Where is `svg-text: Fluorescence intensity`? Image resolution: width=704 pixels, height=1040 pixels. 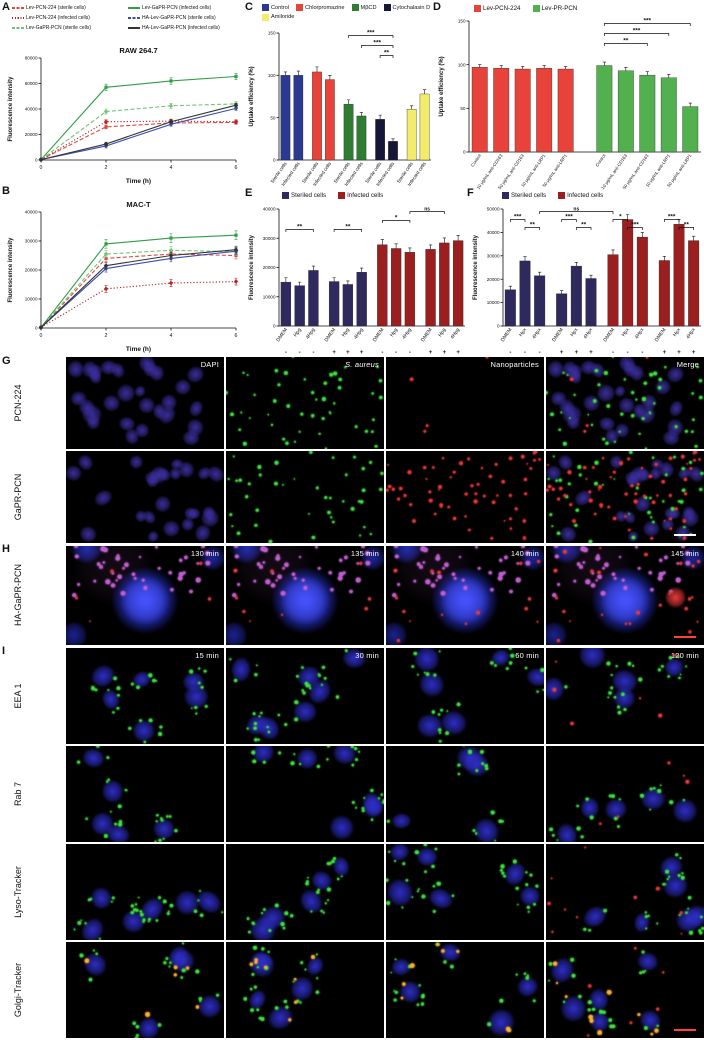 svg-text: Fluorescence intensity is located at coordinates (476, 267).